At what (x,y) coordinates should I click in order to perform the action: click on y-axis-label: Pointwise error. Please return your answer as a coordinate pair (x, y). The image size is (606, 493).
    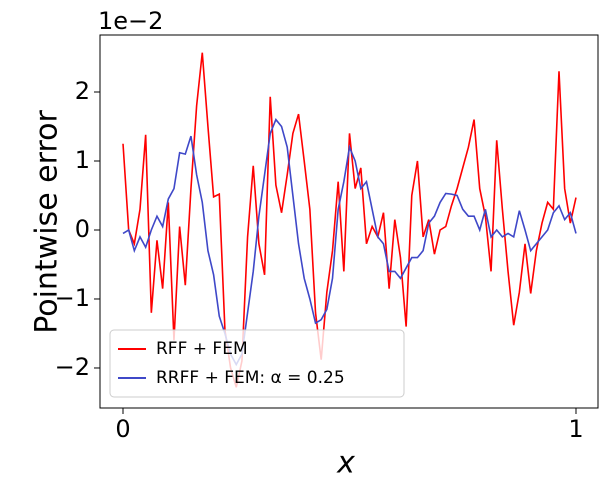
    Looking at the image, I should click on (47, 222).